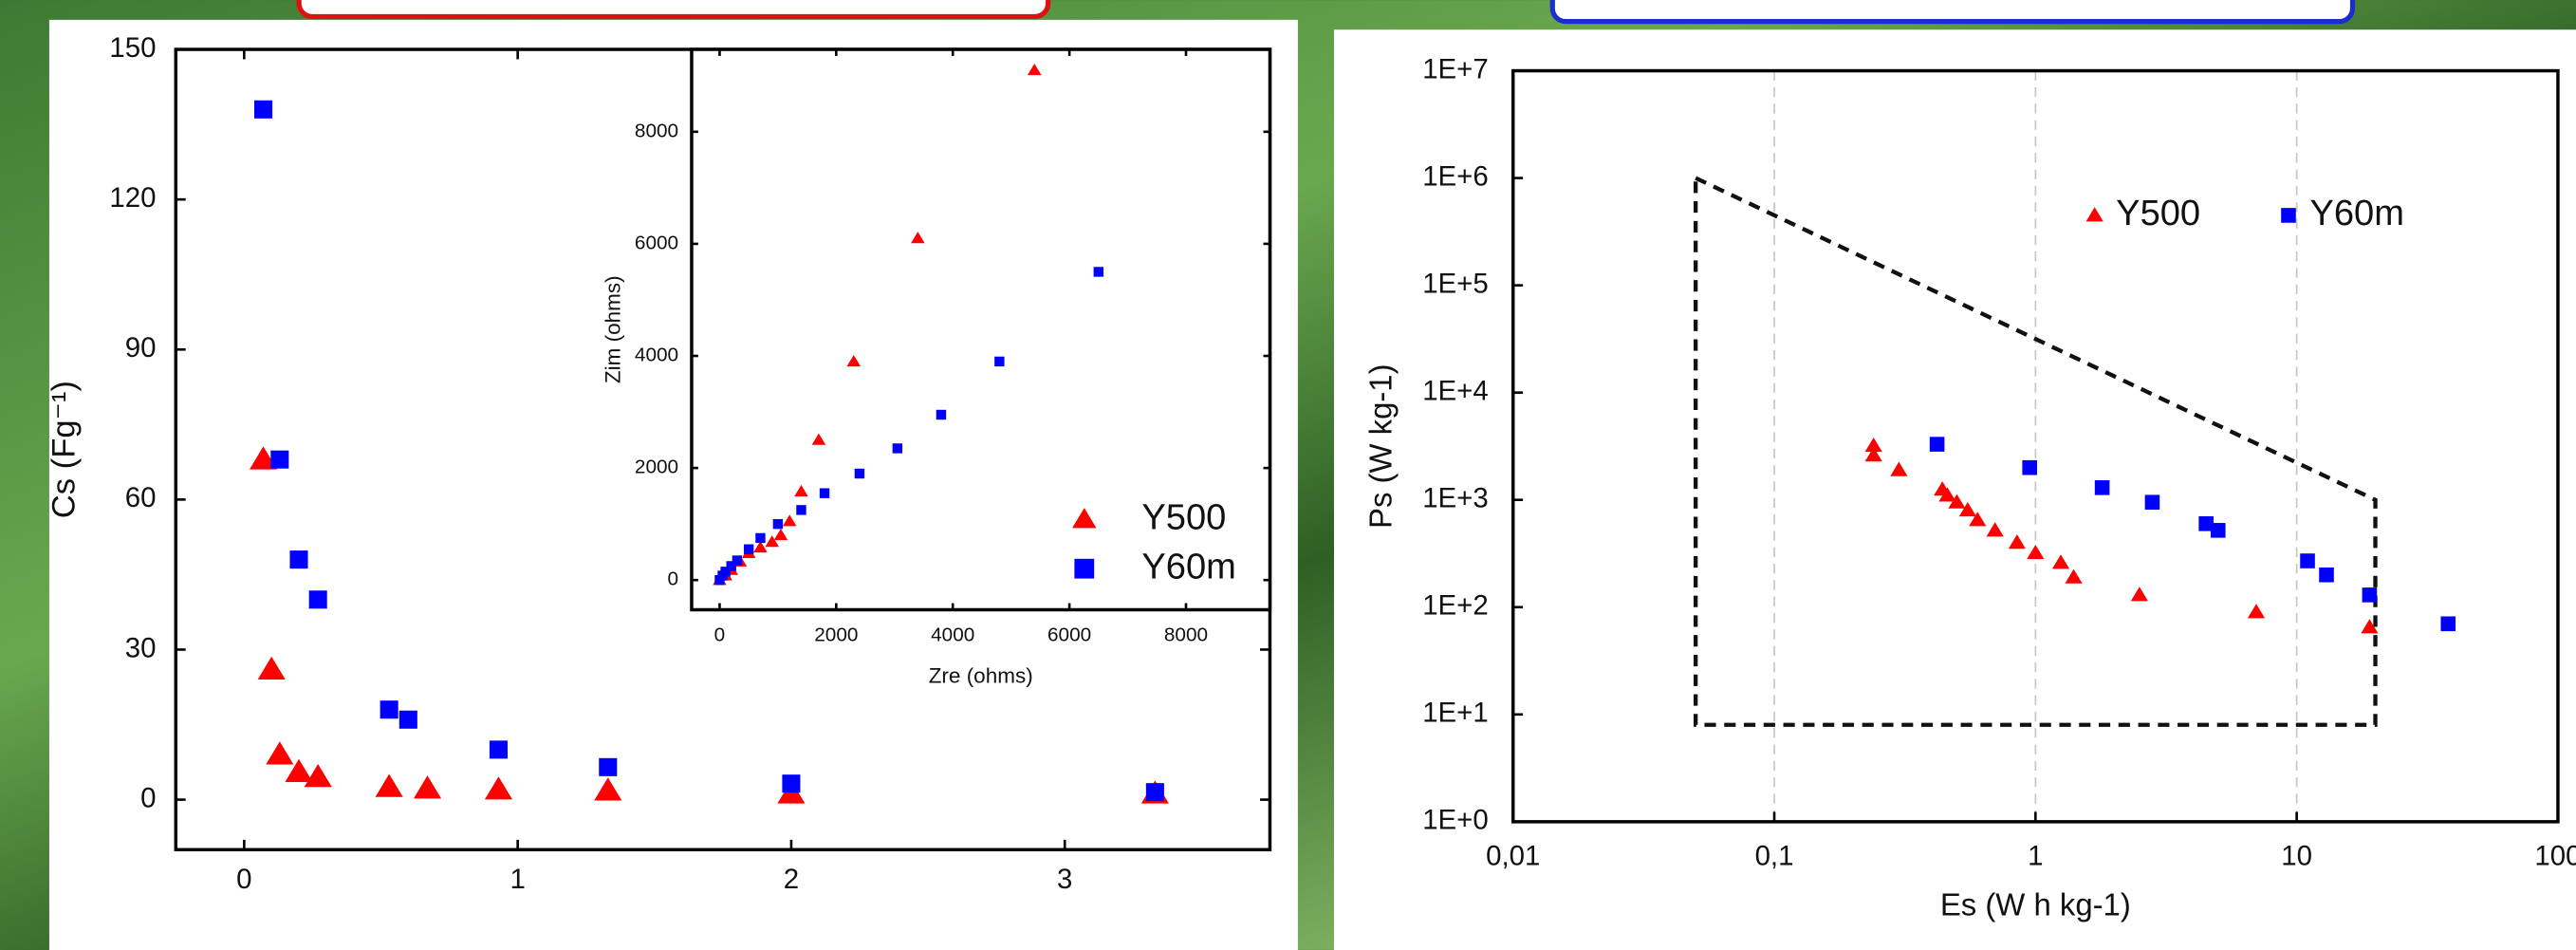 This screenshot has width=2576, height=950. I want to click on y-tick-label: 1E+1, so click(1455, 713).